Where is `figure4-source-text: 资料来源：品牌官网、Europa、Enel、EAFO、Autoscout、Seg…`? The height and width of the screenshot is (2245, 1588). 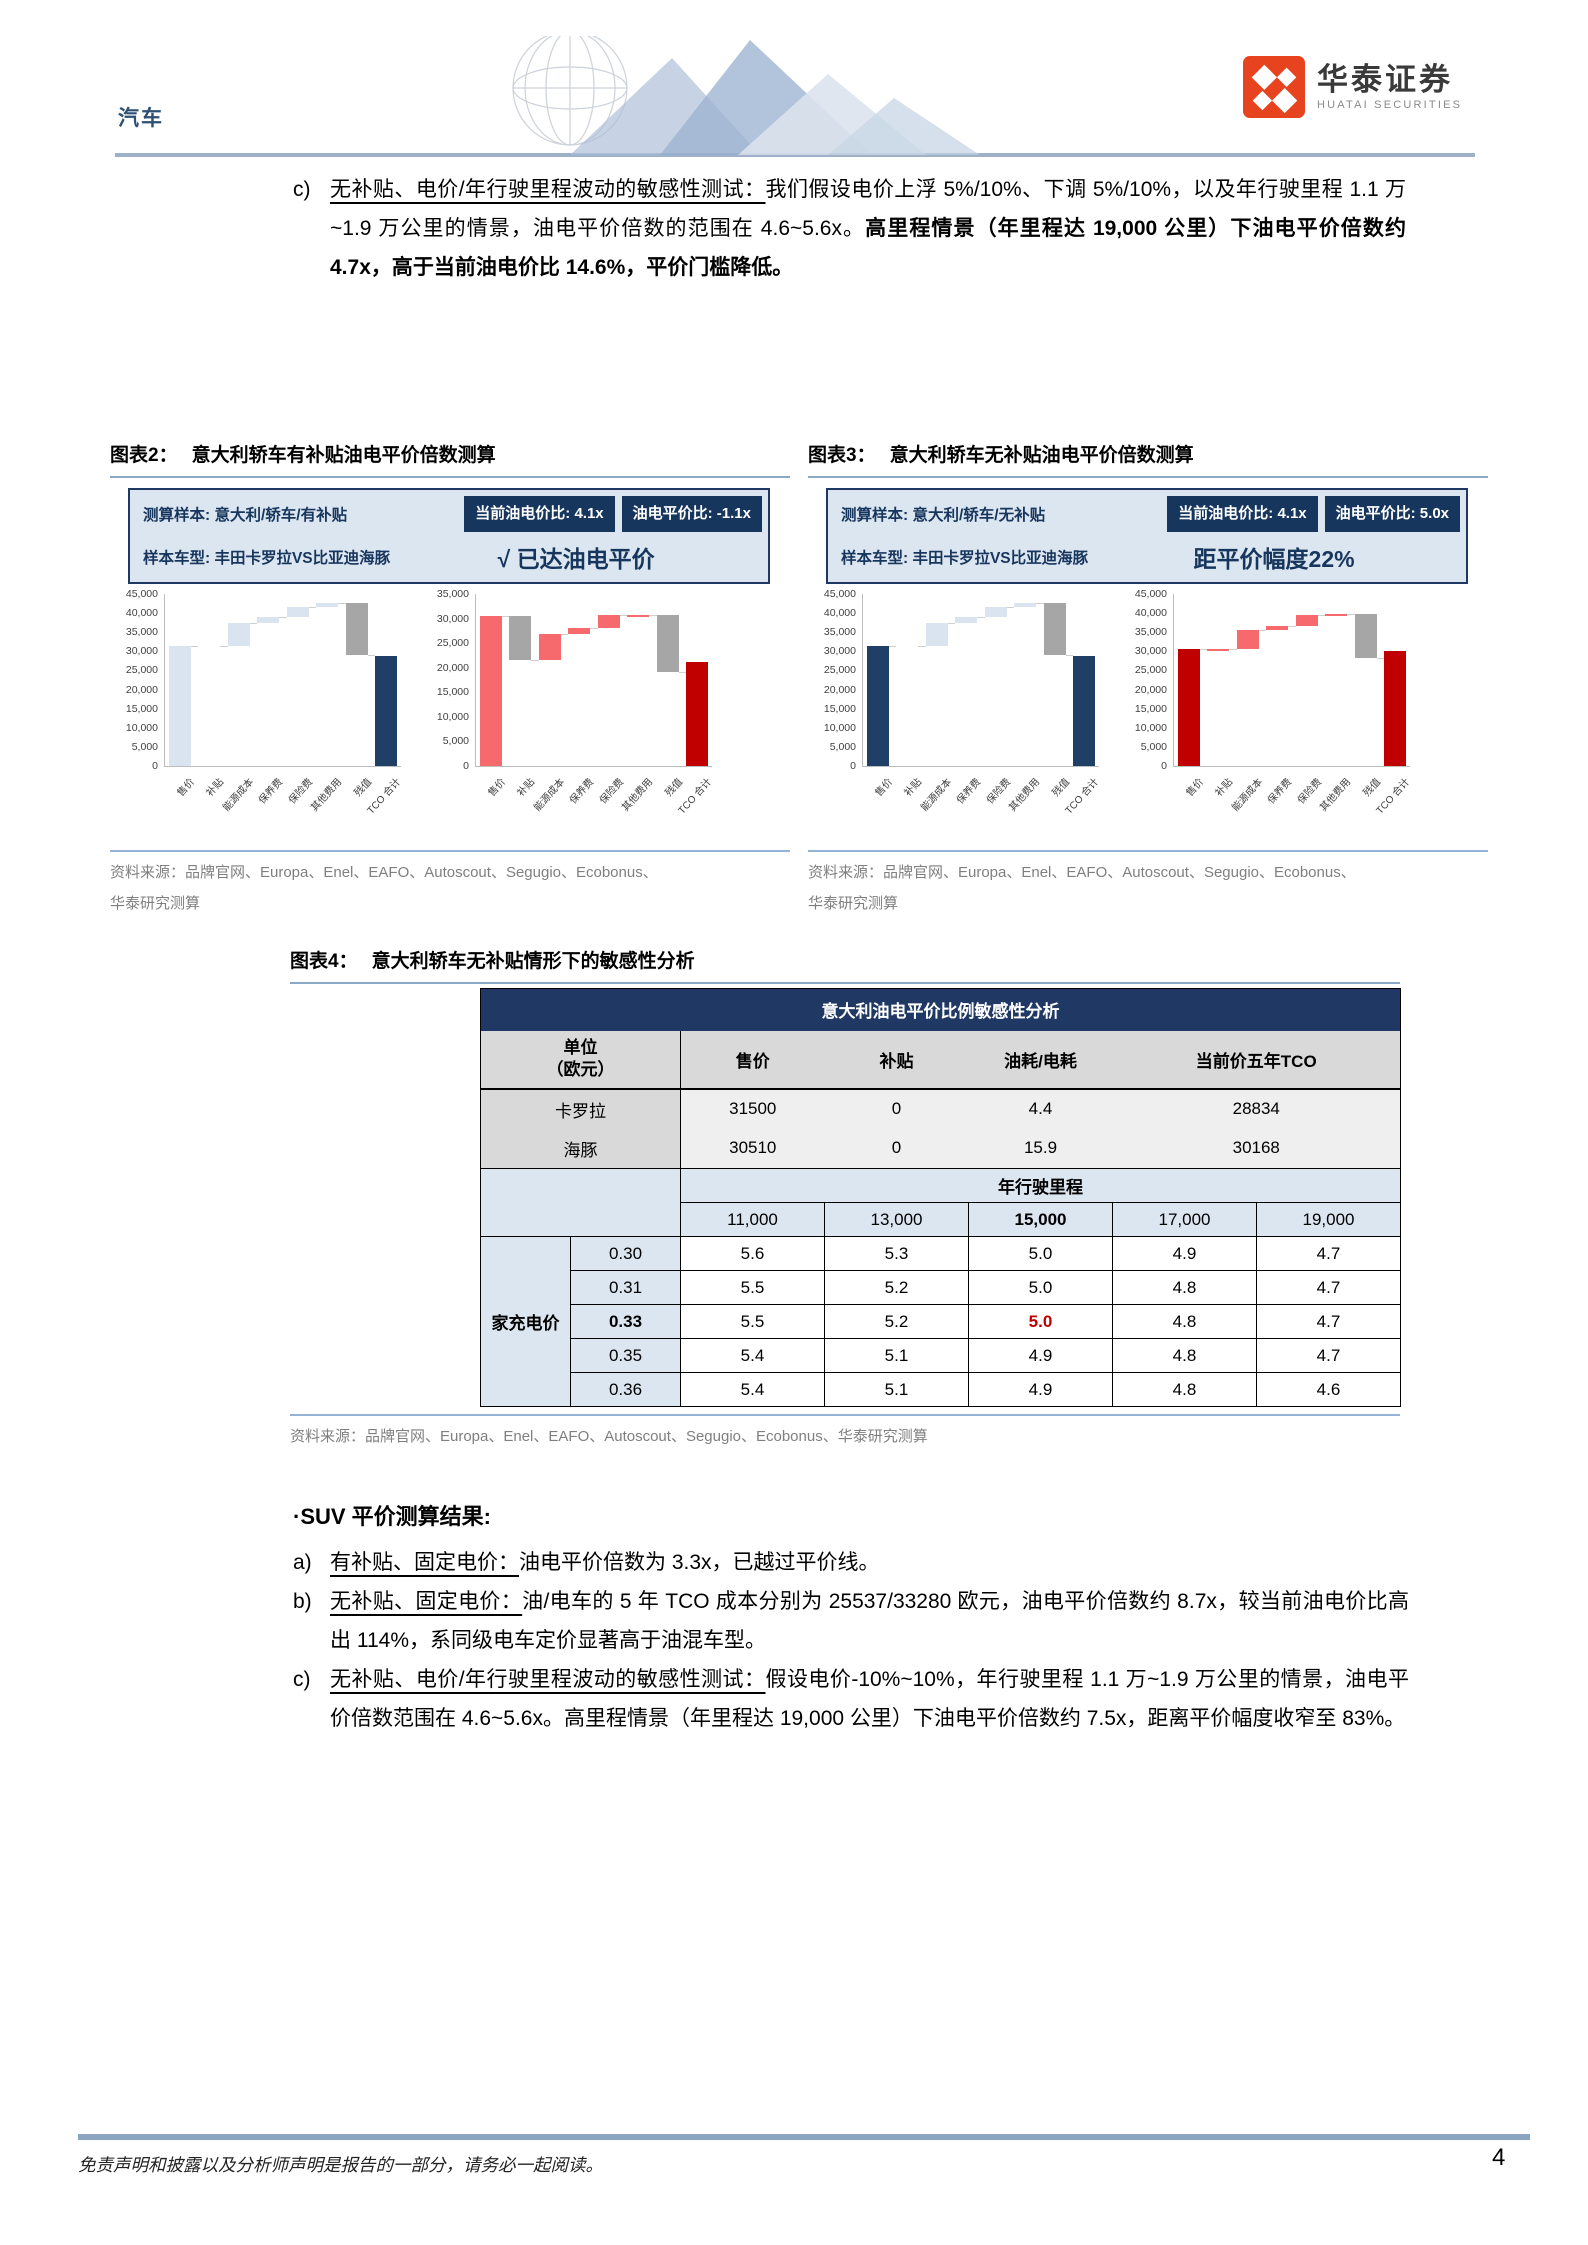
figure4-source-text: 资料来源：品牌官网、Europa、Enel、EAFO、Autoscout、Seg… is located at coordinates (845, 1430).